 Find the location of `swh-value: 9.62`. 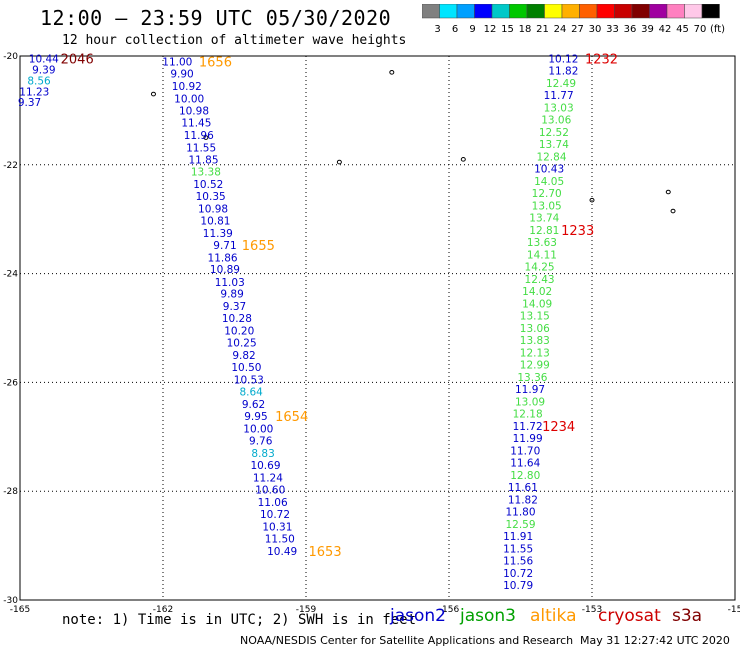

swh-value: 9.62 is located at coordinates (253, 405).